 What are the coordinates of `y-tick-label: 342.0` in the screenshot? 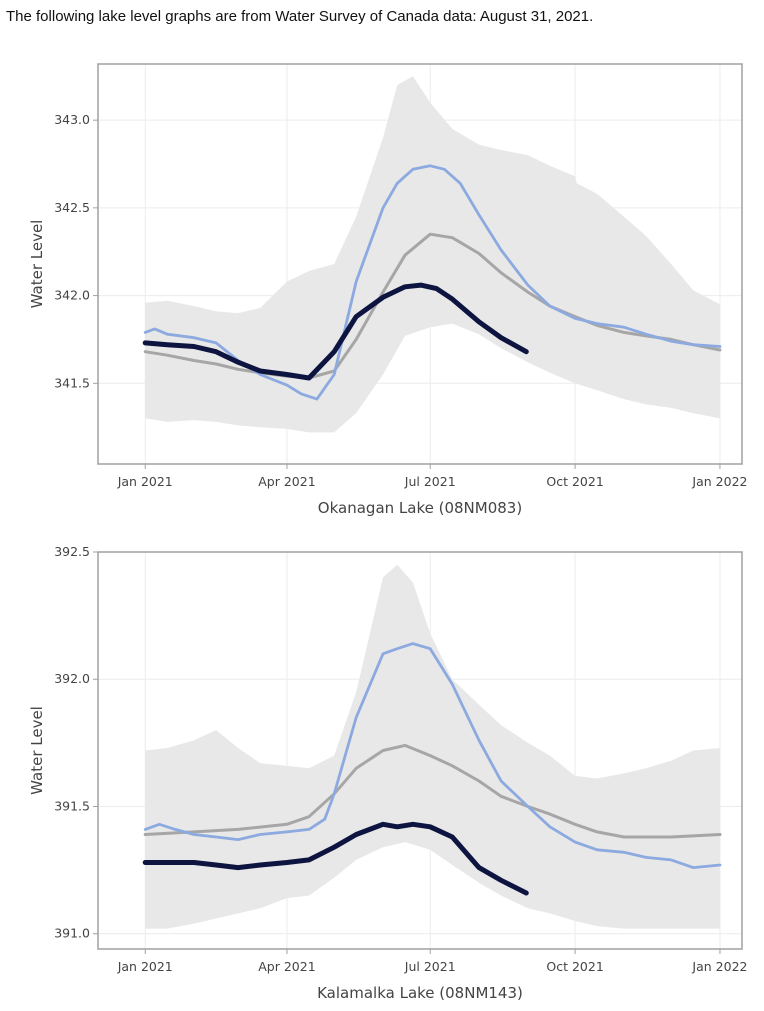 It's located at (72, 295).